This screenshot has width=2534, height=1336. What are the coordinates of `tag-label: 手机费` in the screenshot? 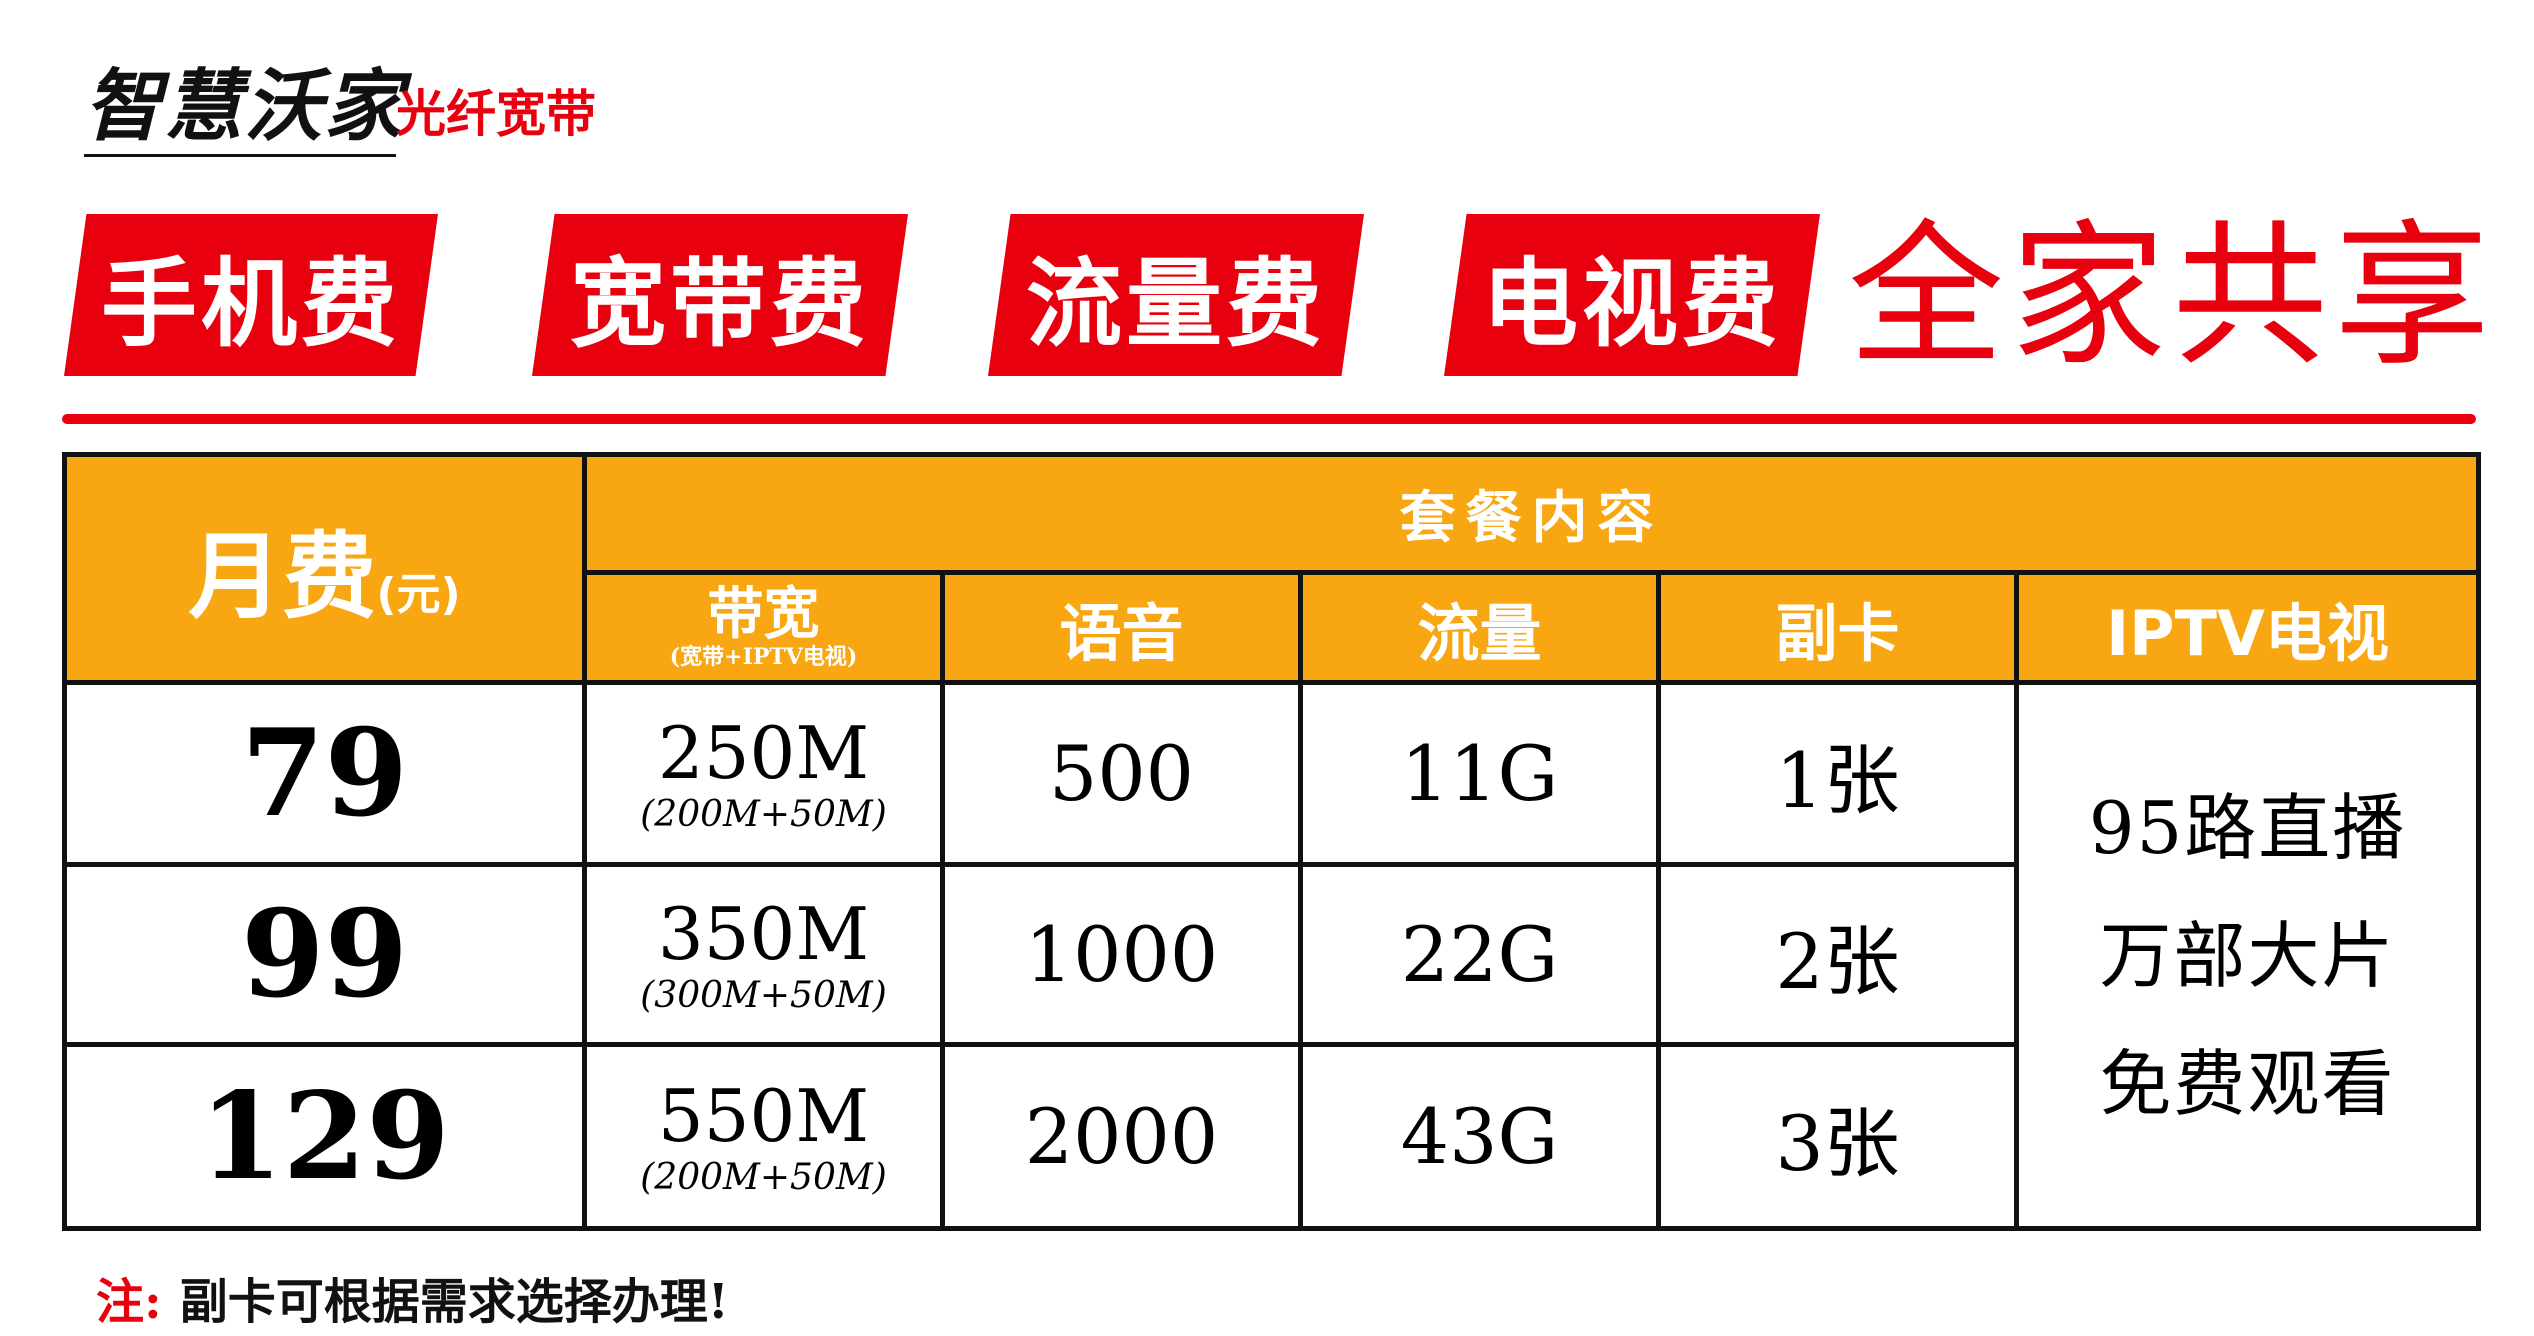 It's located at (251, 303).